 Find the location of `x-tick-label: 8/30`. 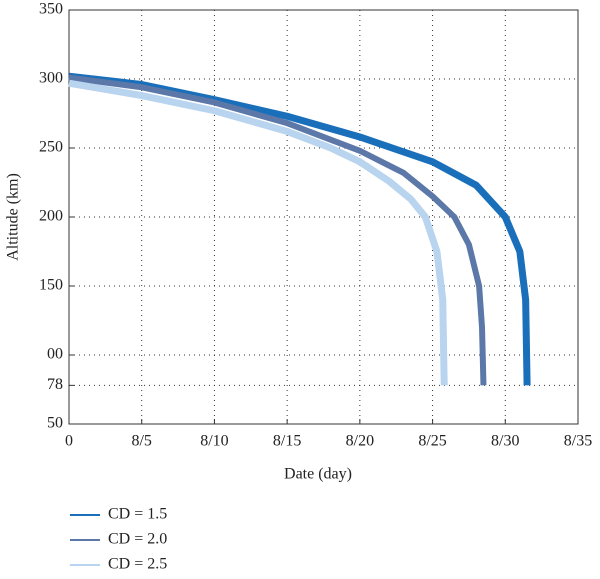

x-tick-label: 8/30 is located at coordinates (505, 441).